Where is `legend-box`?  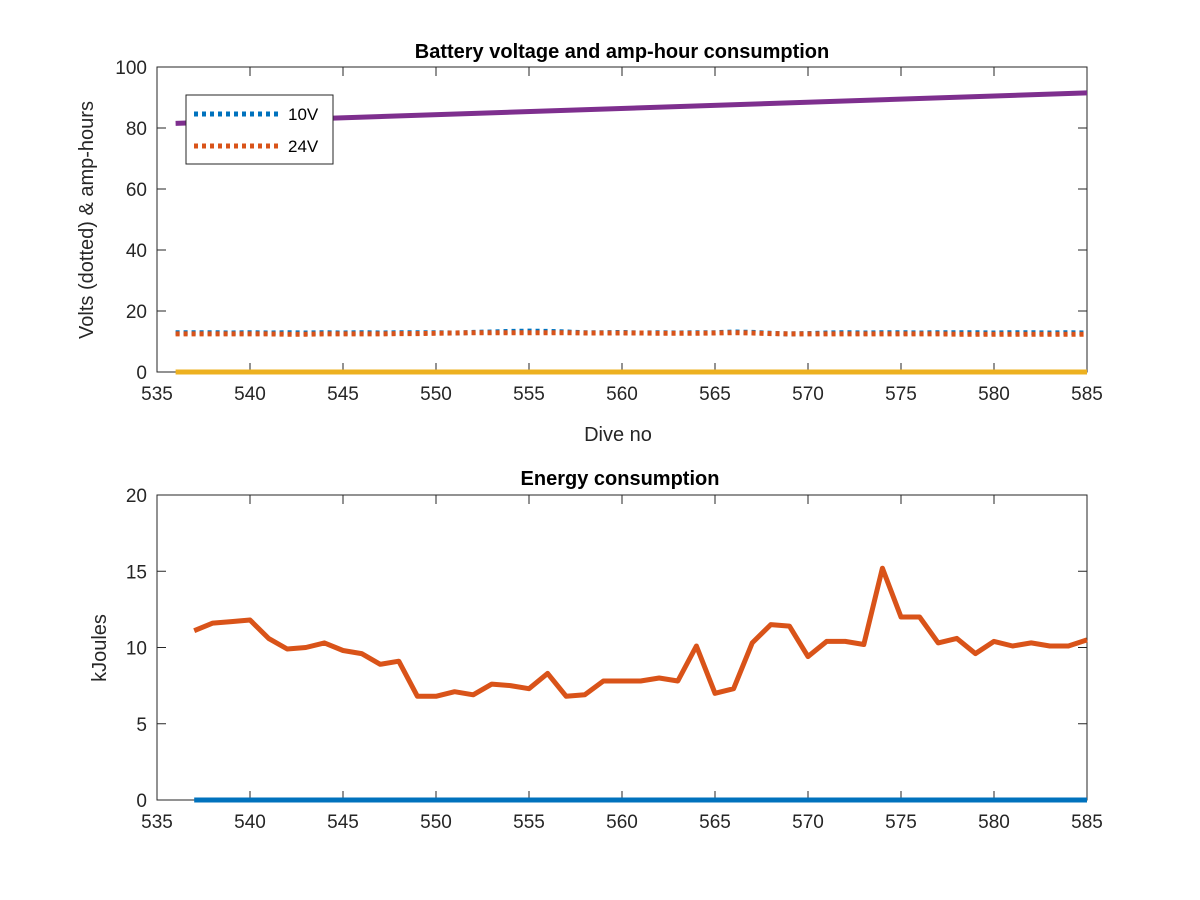 legend-box is located at coordinates (259, 129).